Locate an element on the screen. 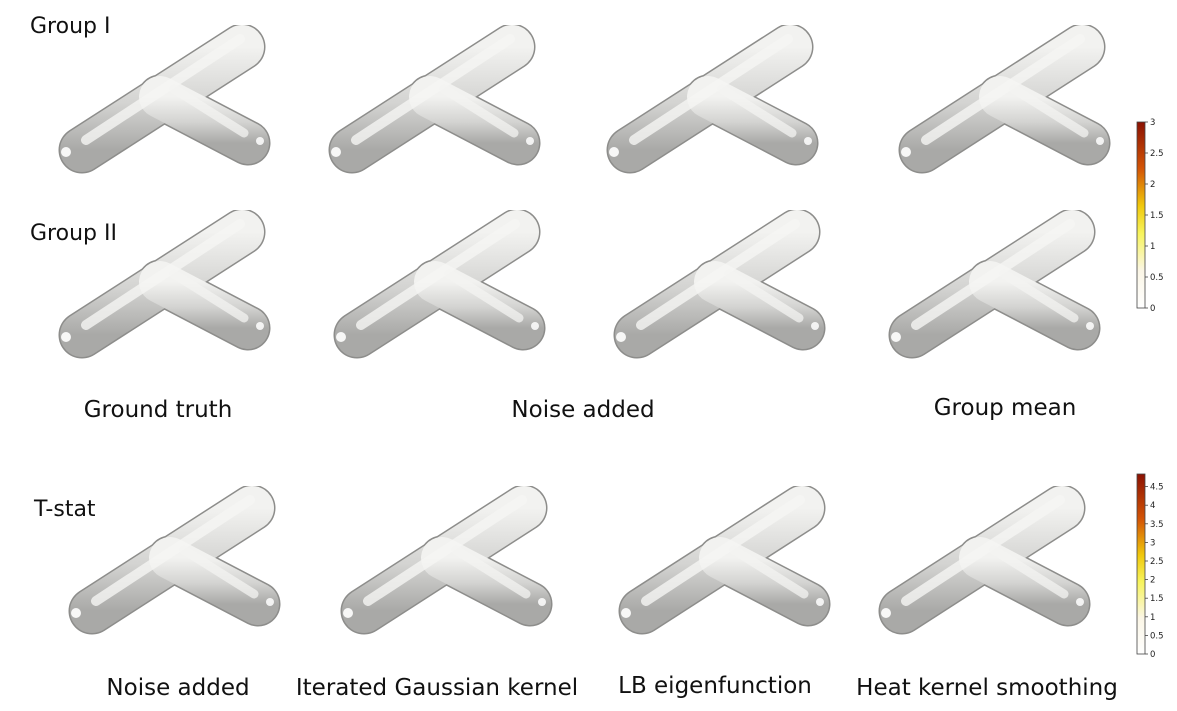 This screenshot has height=711, width=1177. group-ii-label: Group II is located at coordinates (73, 233).